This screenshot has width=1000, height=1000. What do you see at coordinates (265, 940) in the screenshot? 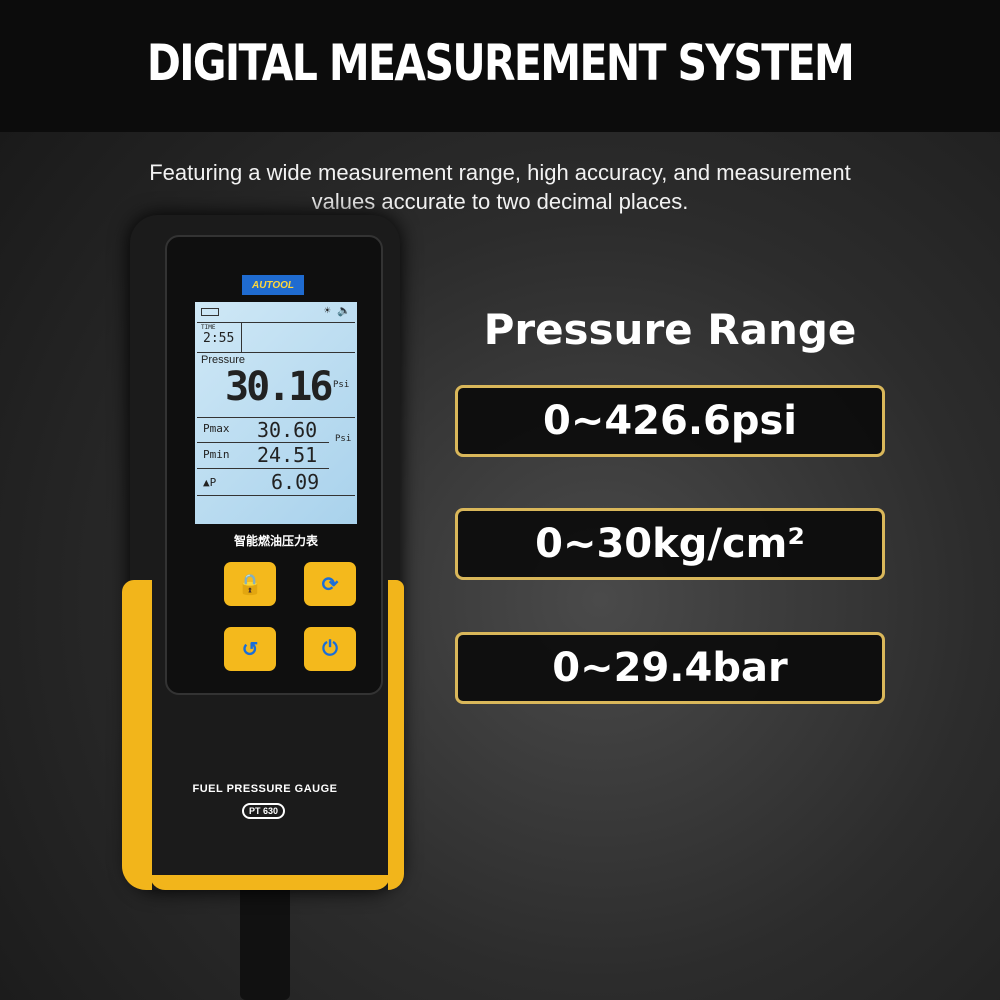
I see `device-cable` at bounding box center [265, 940].